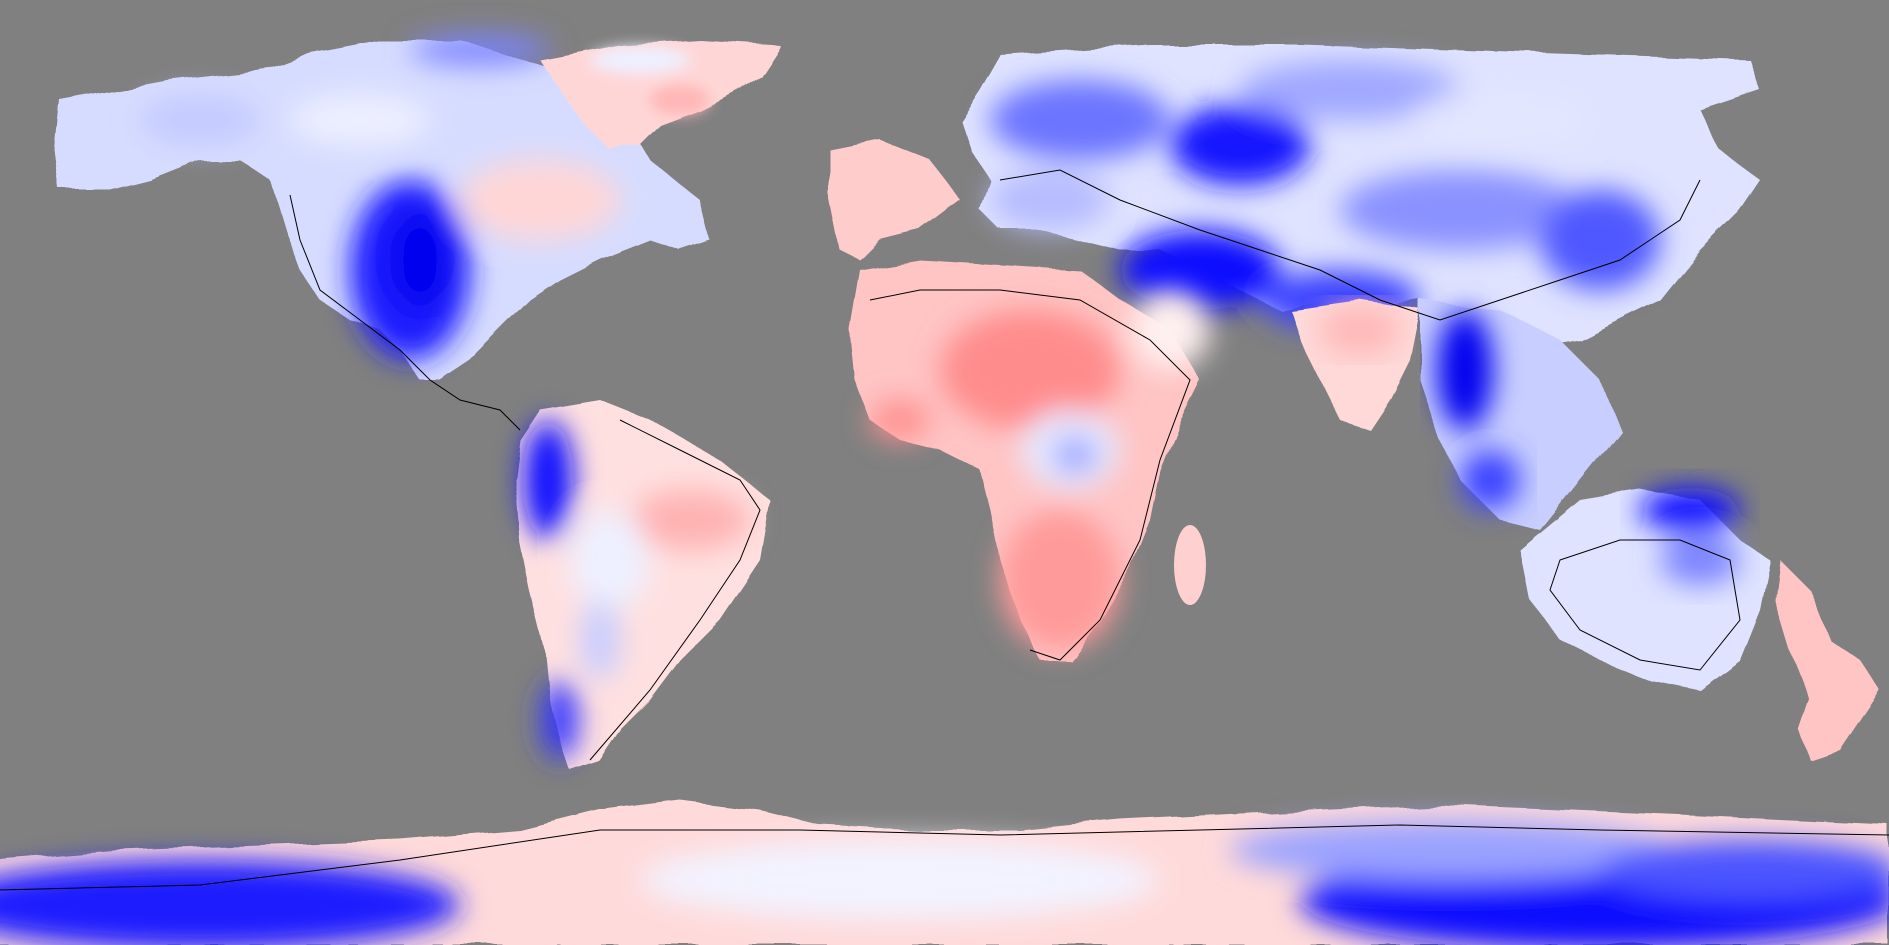 This screenshot has width=1889, height=945. Describe the element at coordinates (642, 585) in the screenshot. I see `south-america-region` at that location.